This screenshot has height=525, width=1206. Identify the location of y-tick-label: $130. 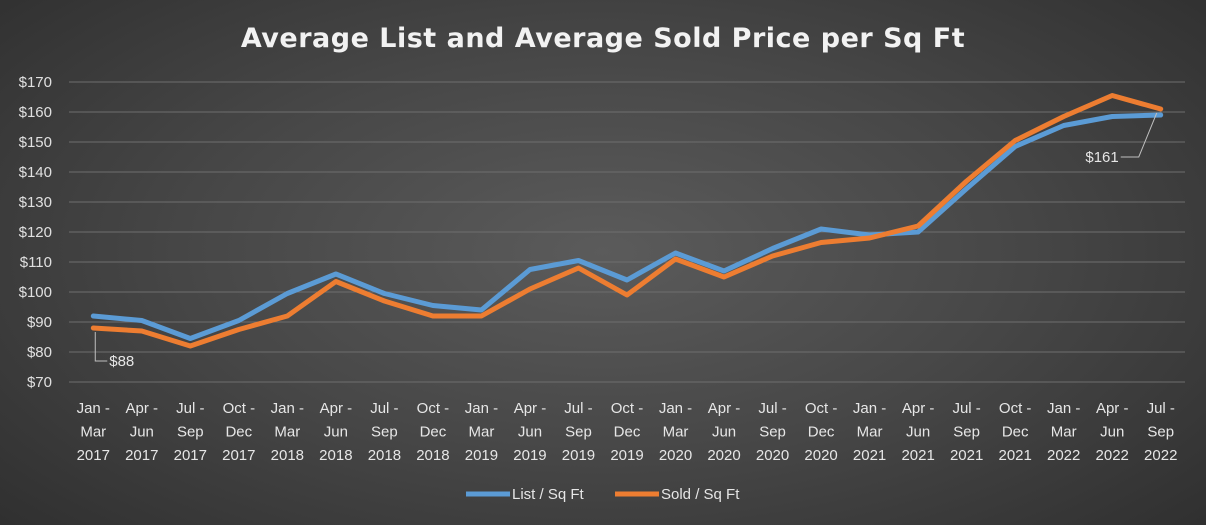
(35, 202).